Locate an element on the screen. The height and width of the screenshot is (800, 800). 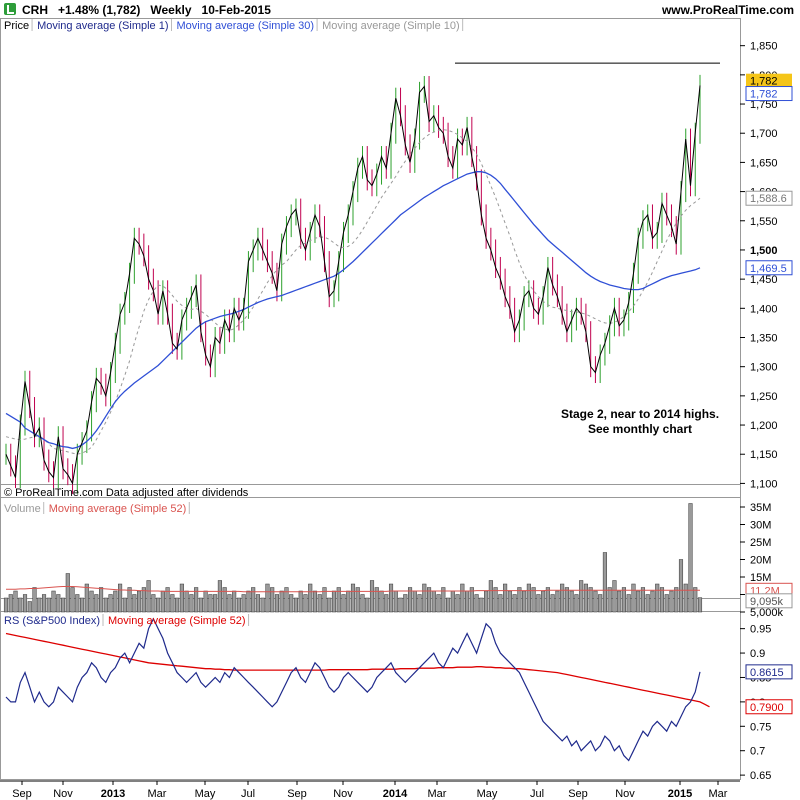
rs-tick-label: 0.9 is located at coordinates (757, 654).